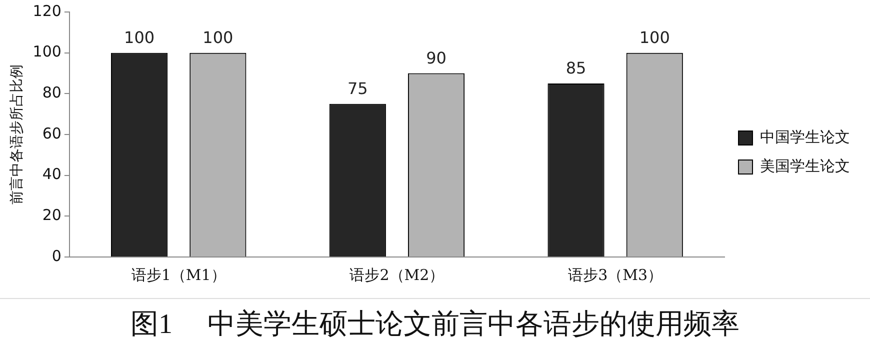 The image size is (870, 355). I want to click on y-tick-label: 120, so click(47, 11).